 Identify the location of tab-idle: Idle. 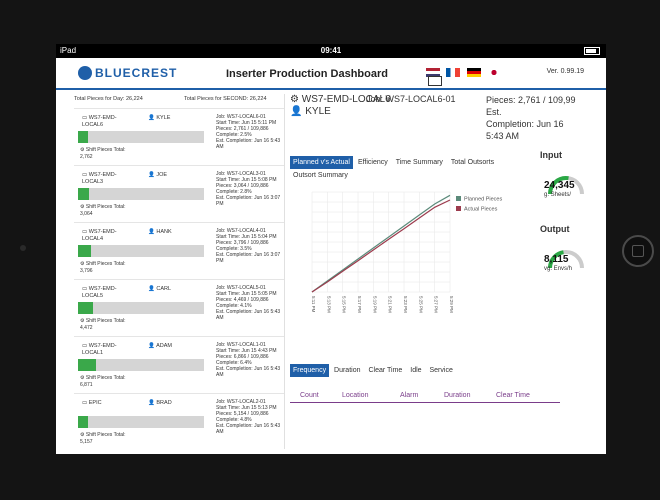
(416, 370).